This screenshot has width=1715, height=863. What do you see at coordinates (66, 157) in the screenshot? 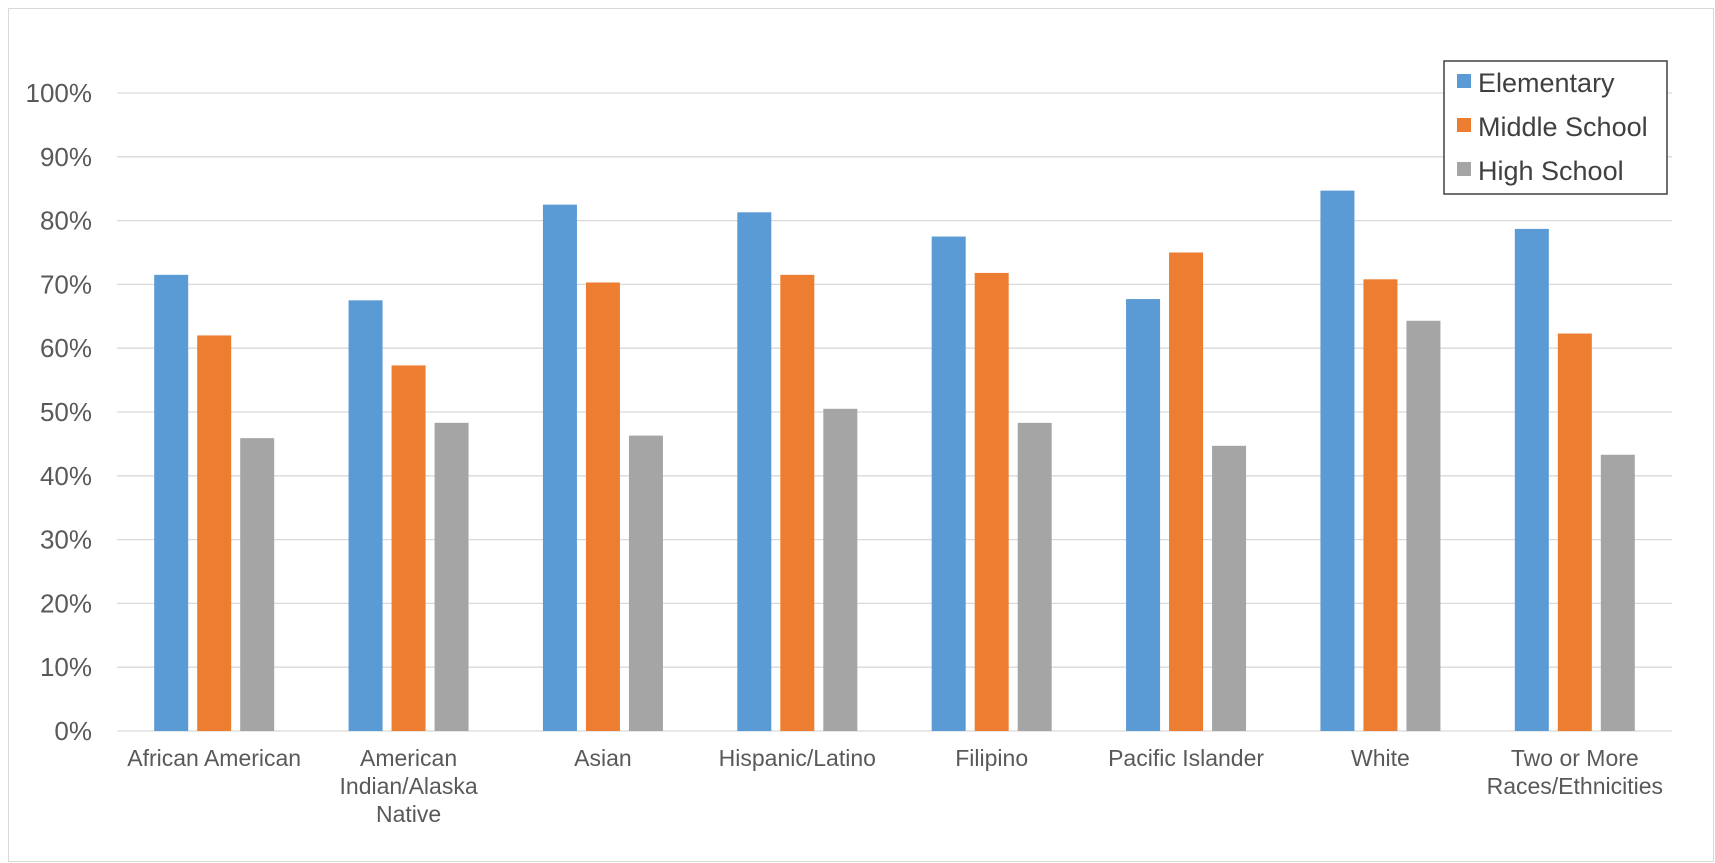
I see `y-tick-label: 90%` at bounding box center [66, 157].